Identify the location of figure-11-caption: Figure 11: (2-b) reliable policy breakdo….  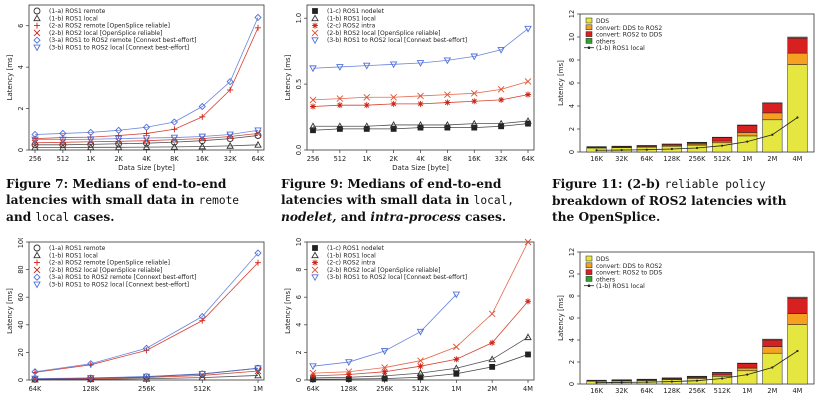
(686, 200).